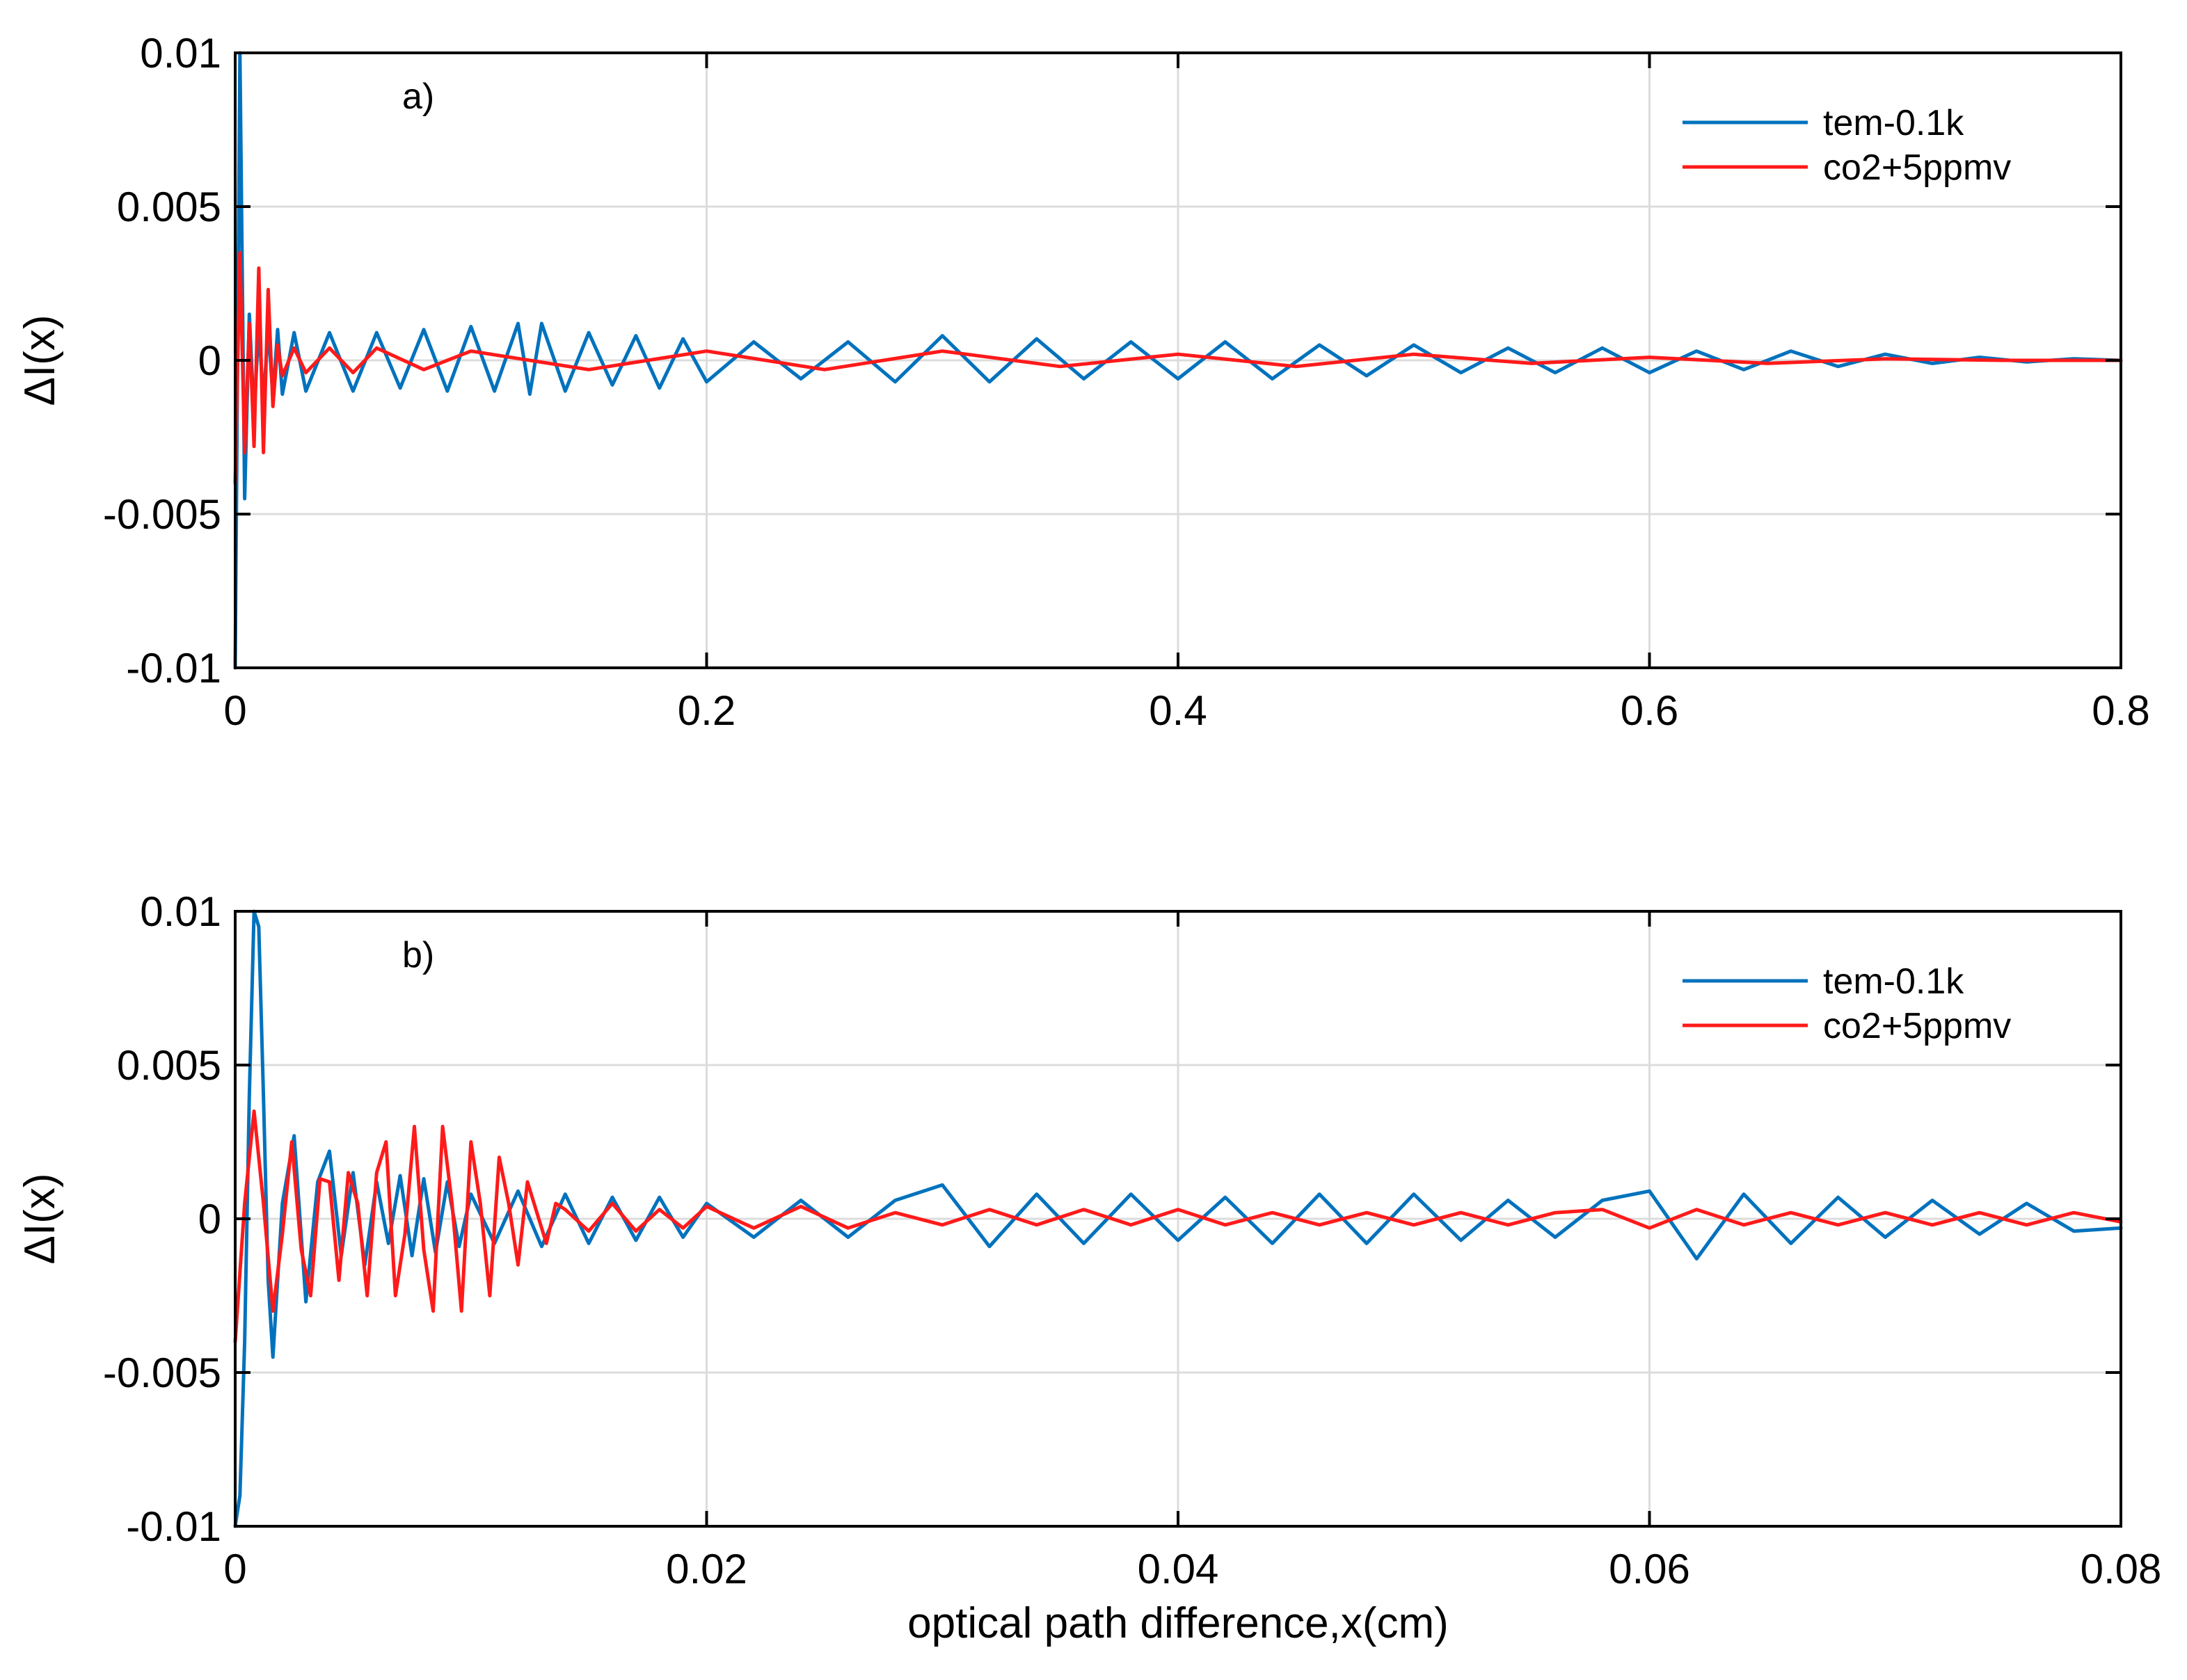 This screenshot has width=2187, height=1680. I want to click on panel-b-y-tick-label: 0.005, so click(169, 1065).